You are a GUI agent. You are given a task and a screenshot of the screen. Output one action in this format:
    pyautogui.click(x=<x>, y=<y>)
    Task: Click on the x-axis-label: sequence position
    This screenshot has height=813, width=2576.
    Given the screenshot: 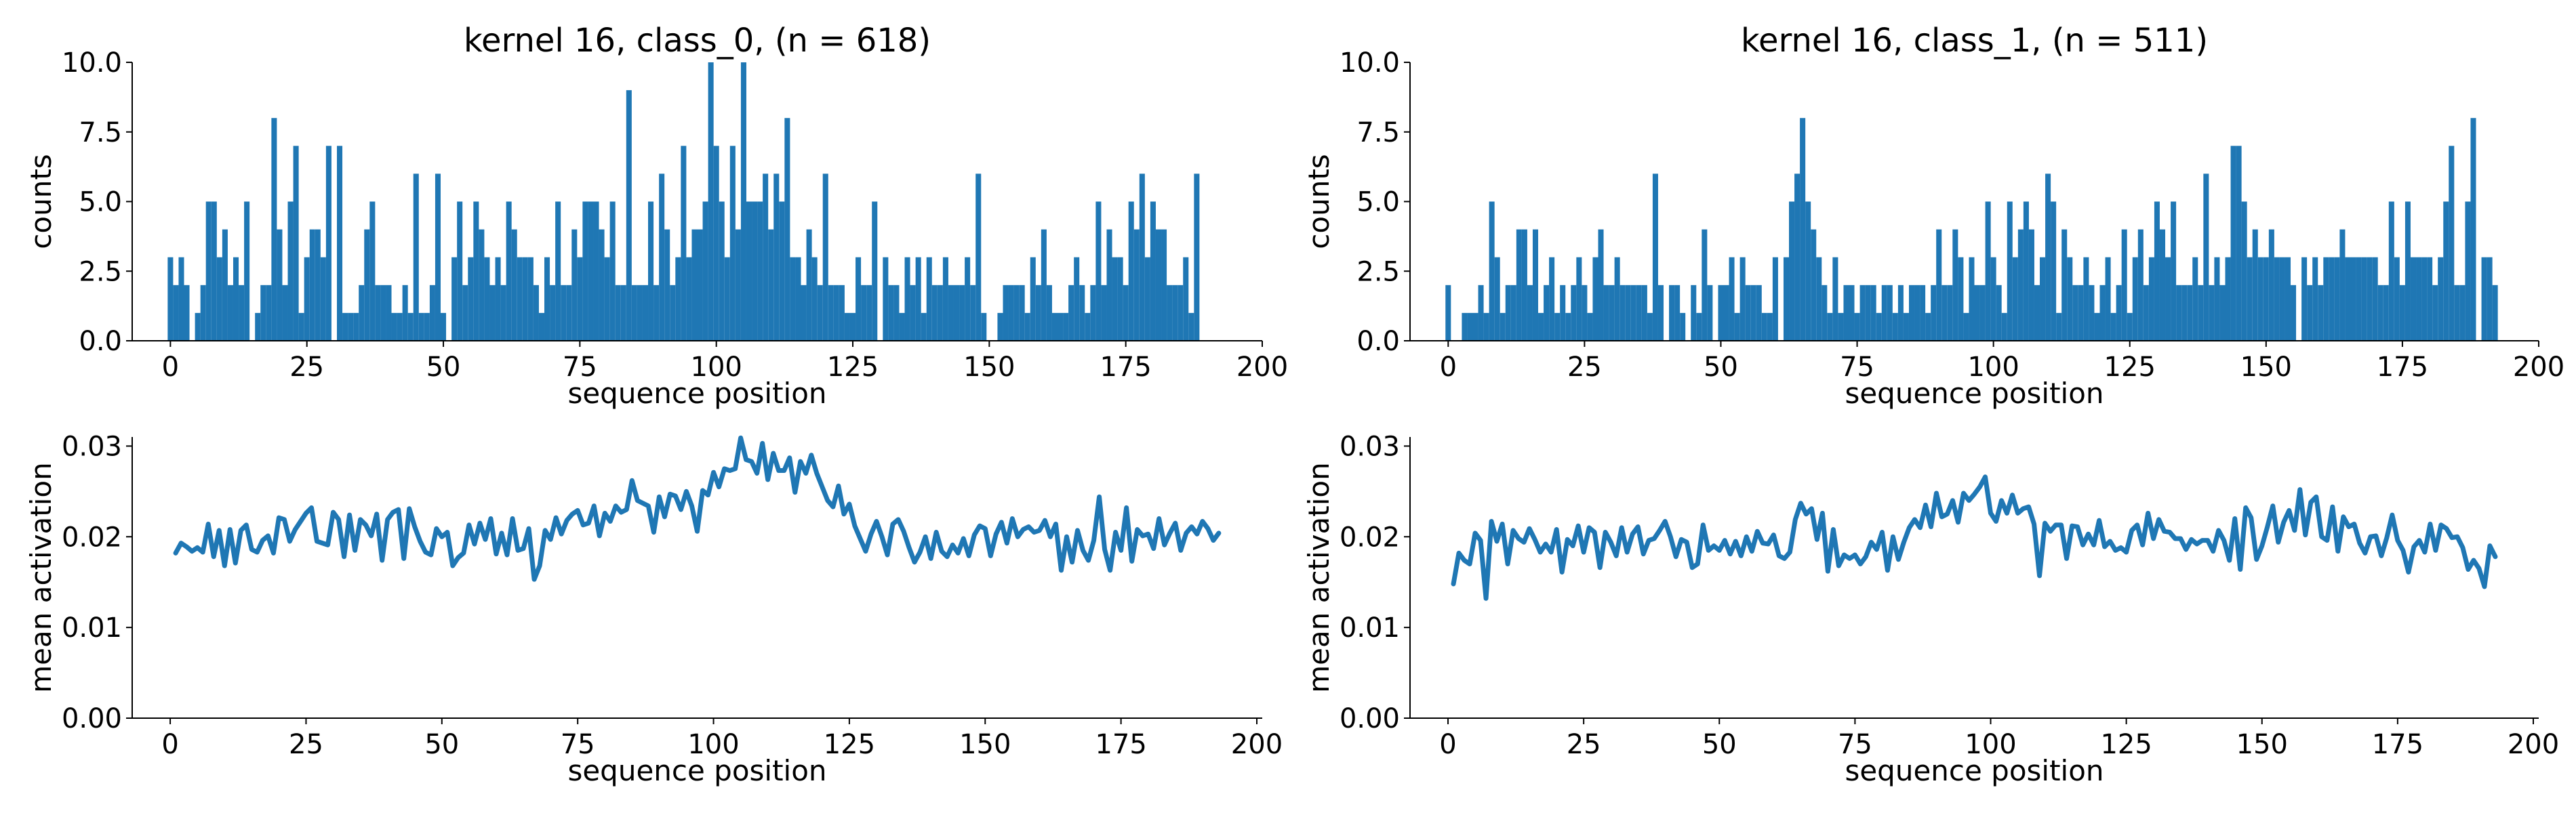 What is the action you would take?
    pyautogui.click(x=696, y=770)
    